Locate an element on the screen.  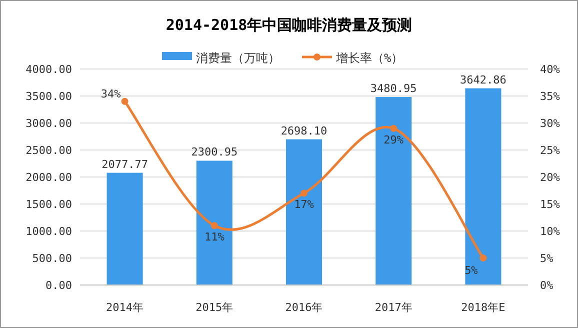
data-label: 5% is located at coordinates (471, 270).